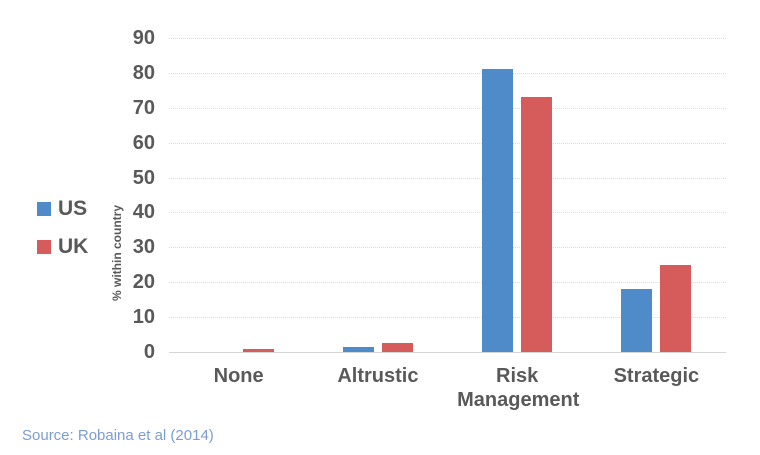  I want to click on y-tick-label: 80, so click(143, 72).